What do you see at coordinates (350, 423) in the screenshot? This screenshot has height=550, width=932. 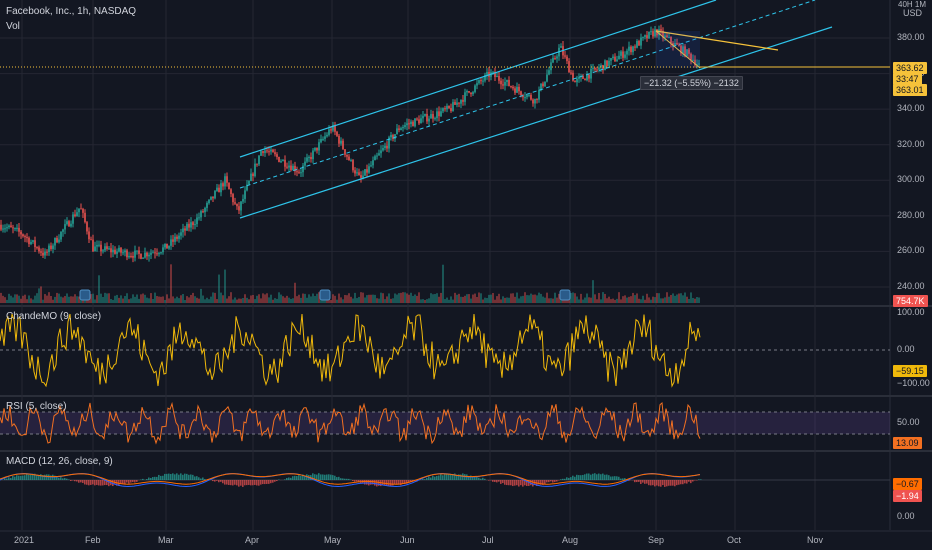 I see `rsi-line` at bounding box center [350, 423].